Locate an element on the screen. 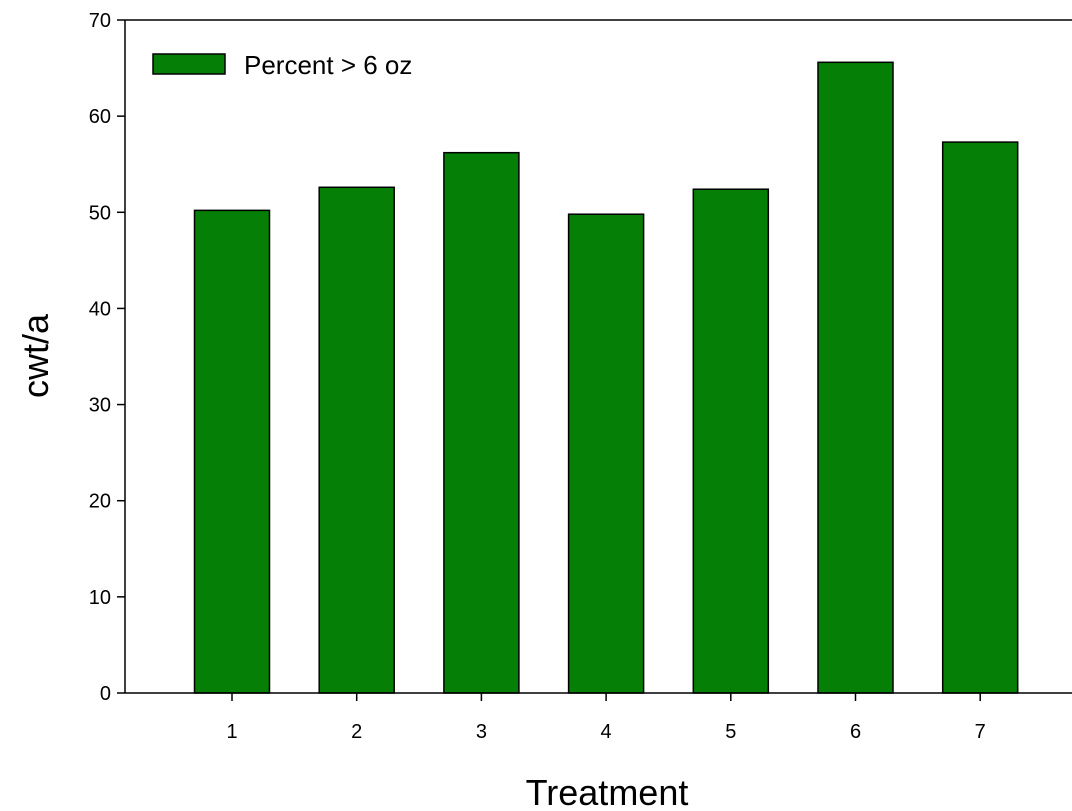 The height and width of the screenshot is (811, 1072). y-tick-label: 20 is located at coordinates (100, 502).